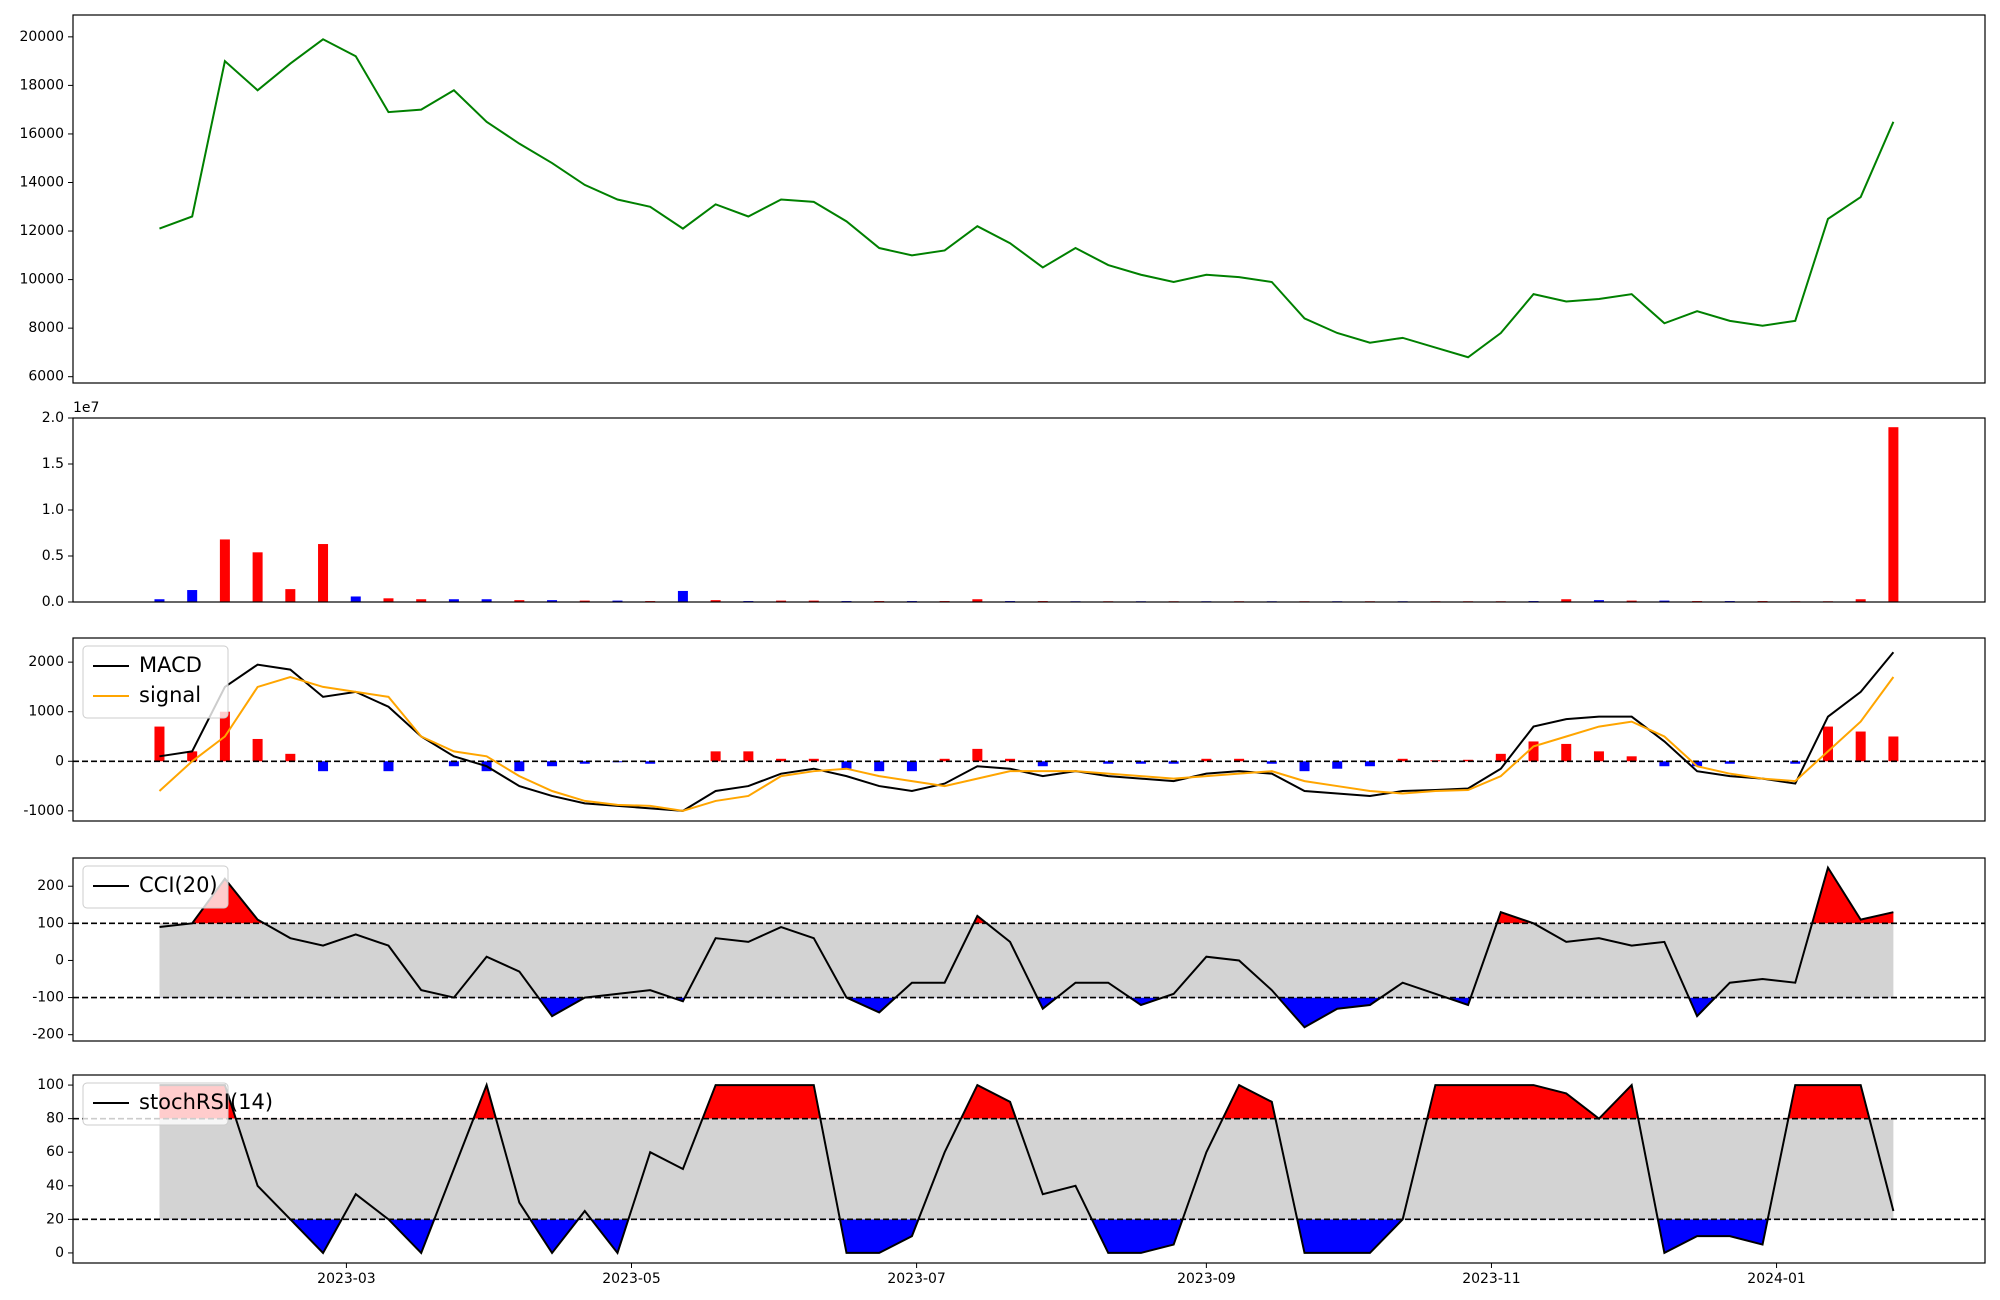  Describe the element at coordinates (170, 665) in the screenshot. I see `legend-label: MACD` at that location.